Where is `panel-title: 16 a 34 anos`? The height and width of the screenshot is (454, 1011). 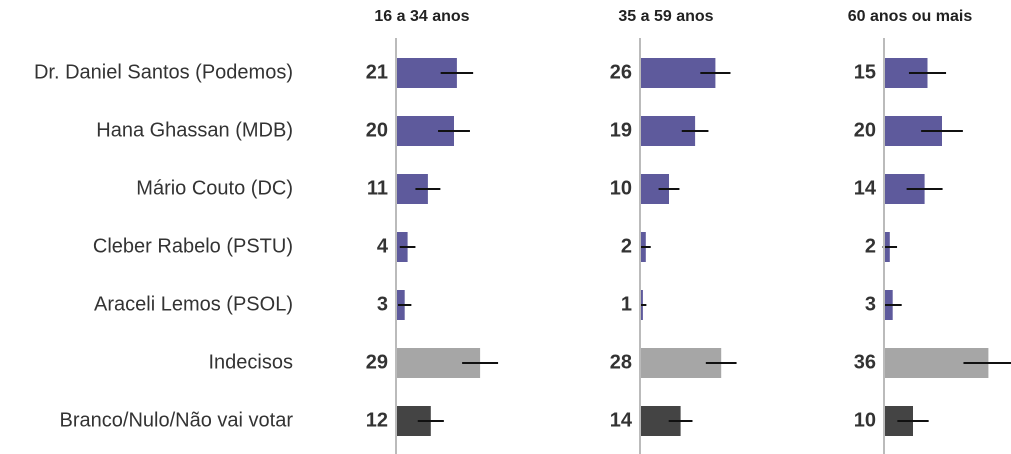 panel-title: 16 a 34 anos is located at coordinates (421, 16).